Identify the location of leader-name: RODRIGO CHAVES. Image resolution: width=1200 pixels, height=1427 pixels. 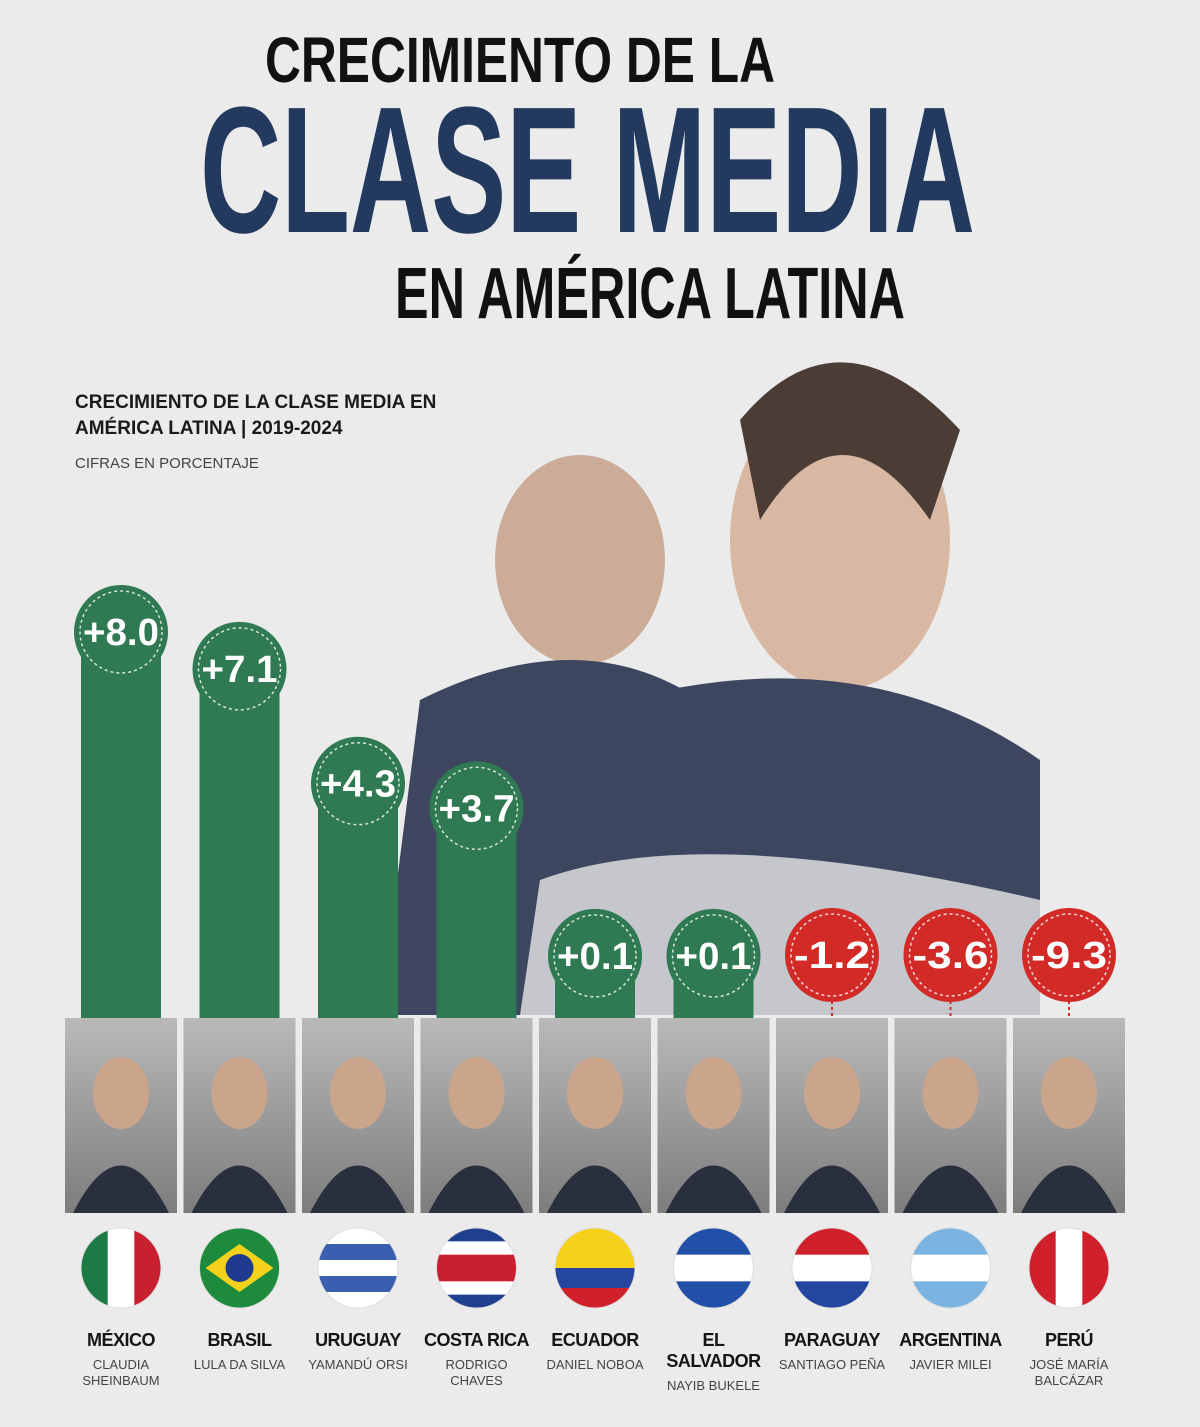
(476, 1372).